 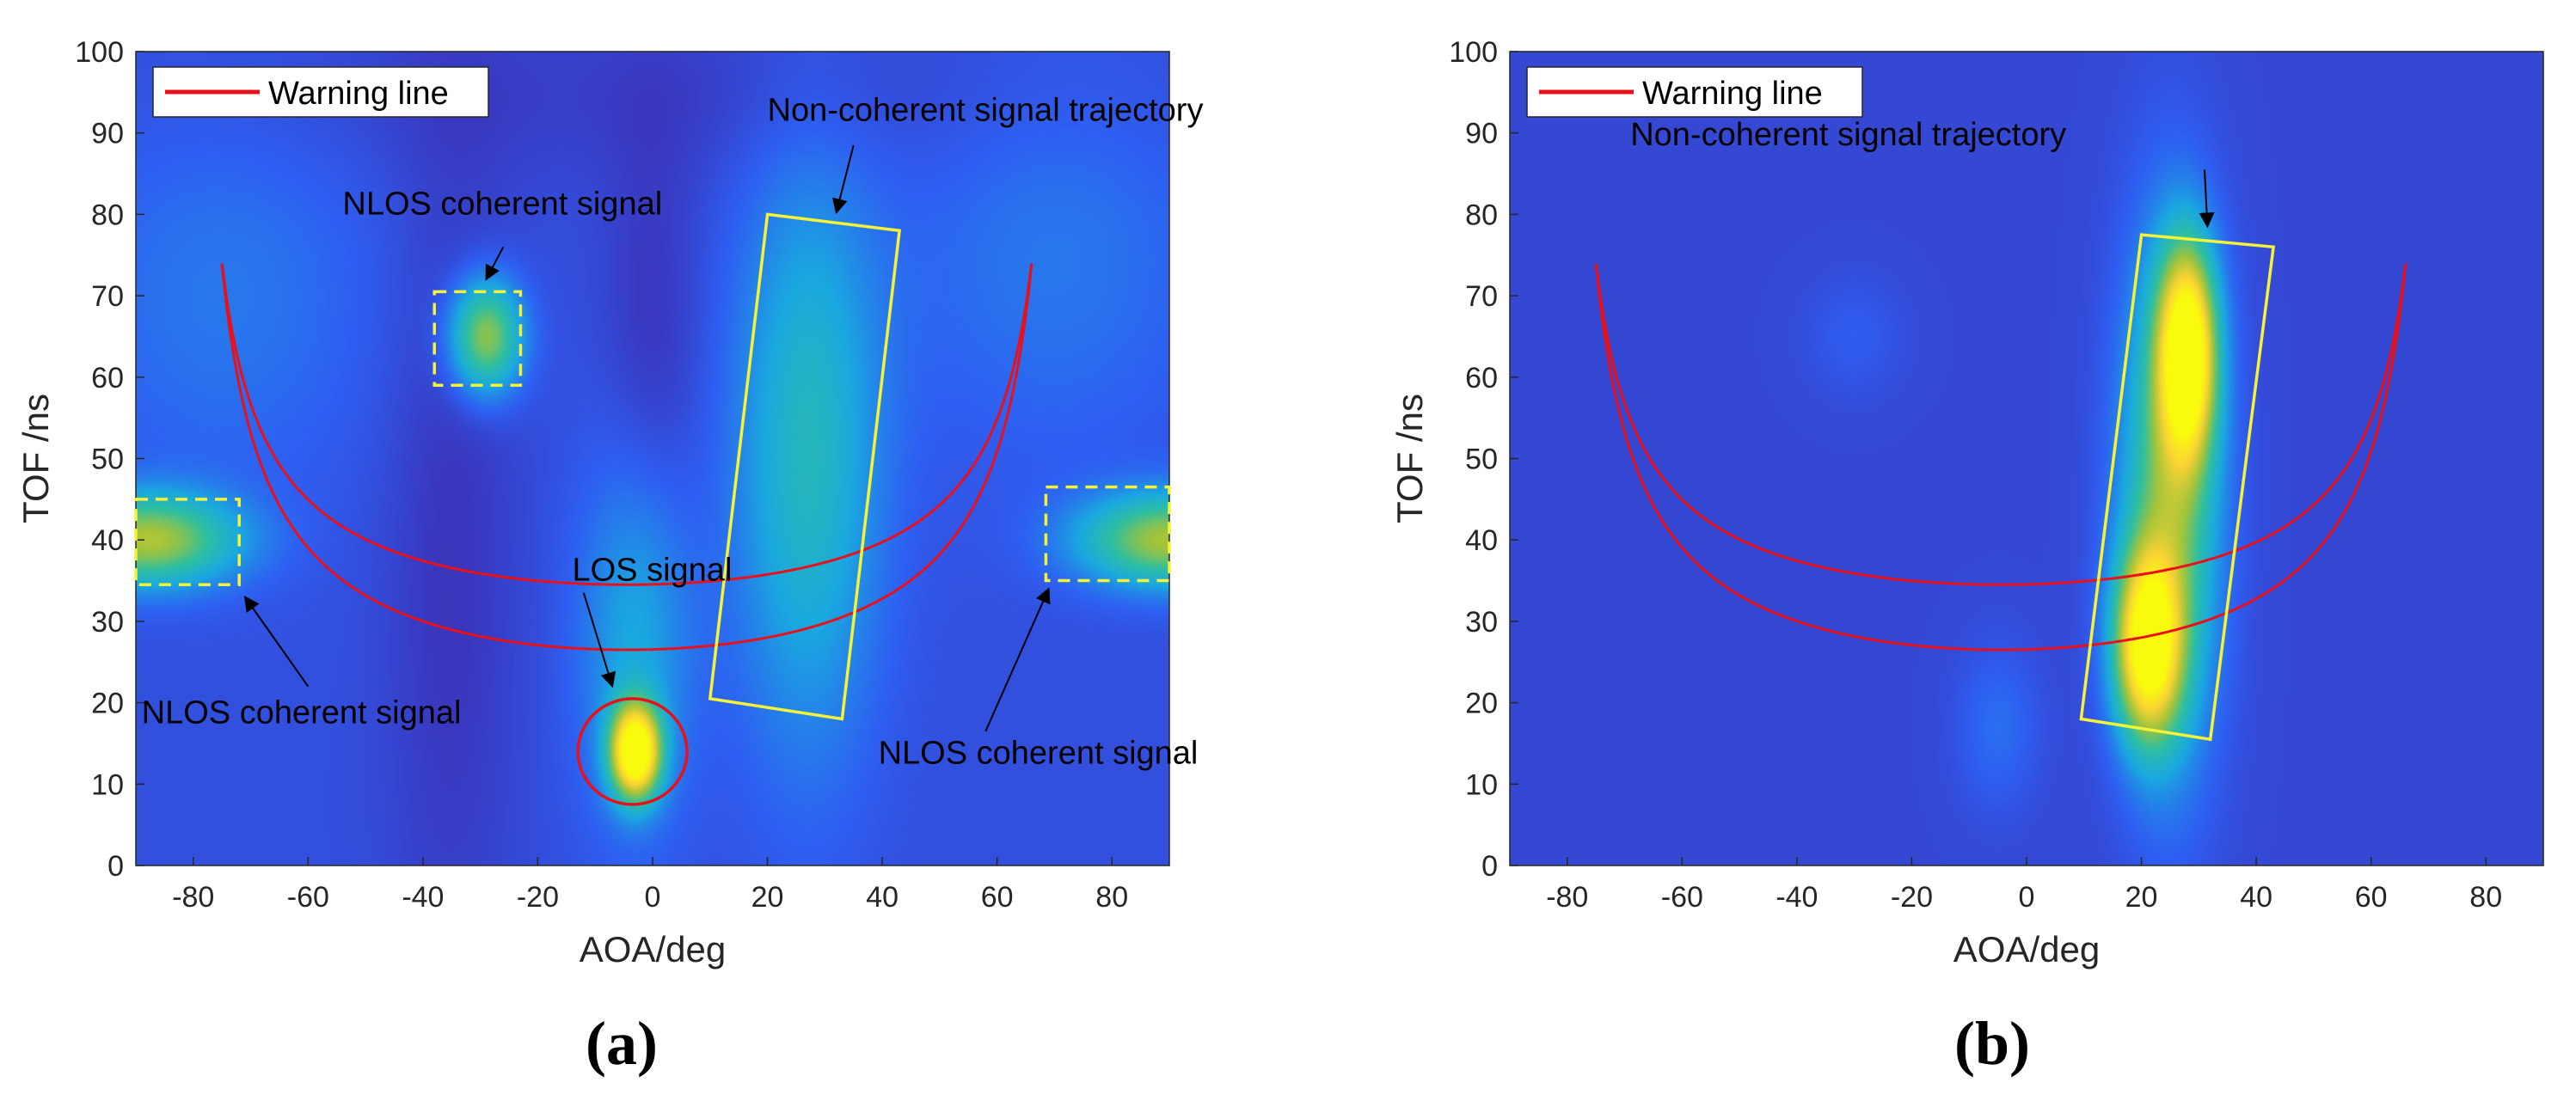 I want to click on panel-label: (b), so click(x=1992, y=1043).